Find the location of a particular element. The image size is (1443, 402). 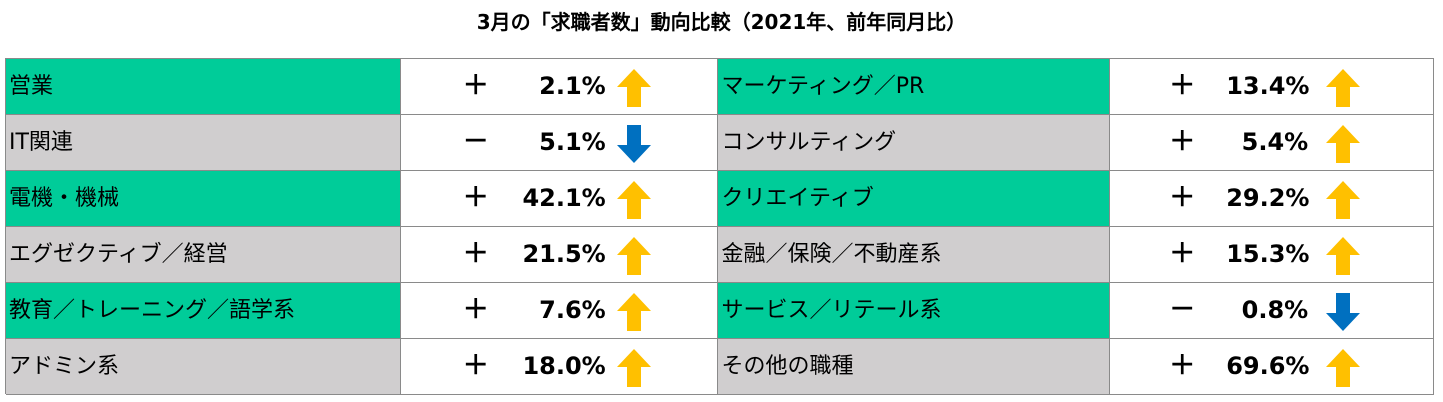

category-label: 電機・機械 is located at coordinates (203, 199).